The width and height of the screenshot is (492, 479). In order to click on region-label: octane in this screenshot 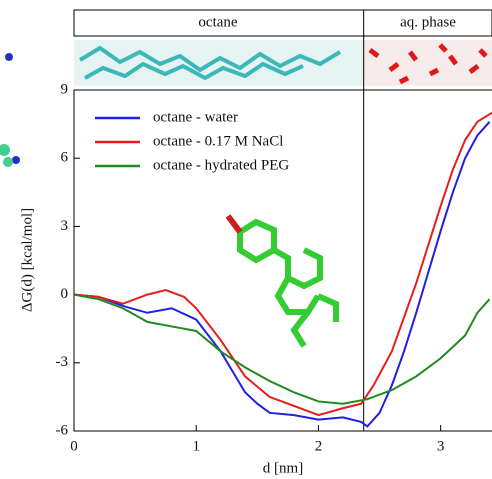, I will do `click(217, 22)`.